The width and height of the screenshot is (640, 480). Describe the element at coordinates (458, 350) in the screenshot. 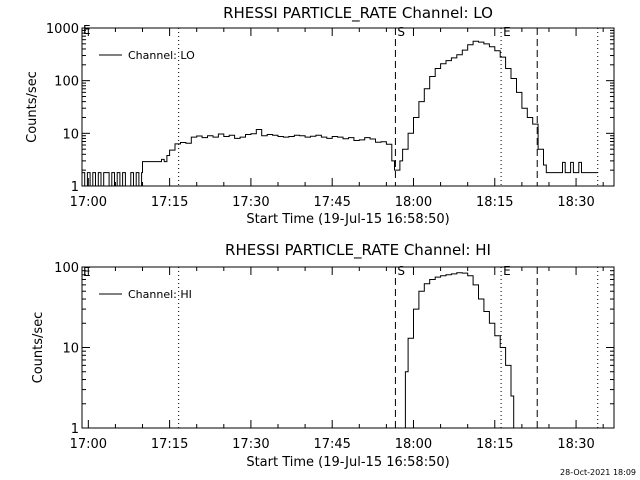

I see `data-series-line` at that location.